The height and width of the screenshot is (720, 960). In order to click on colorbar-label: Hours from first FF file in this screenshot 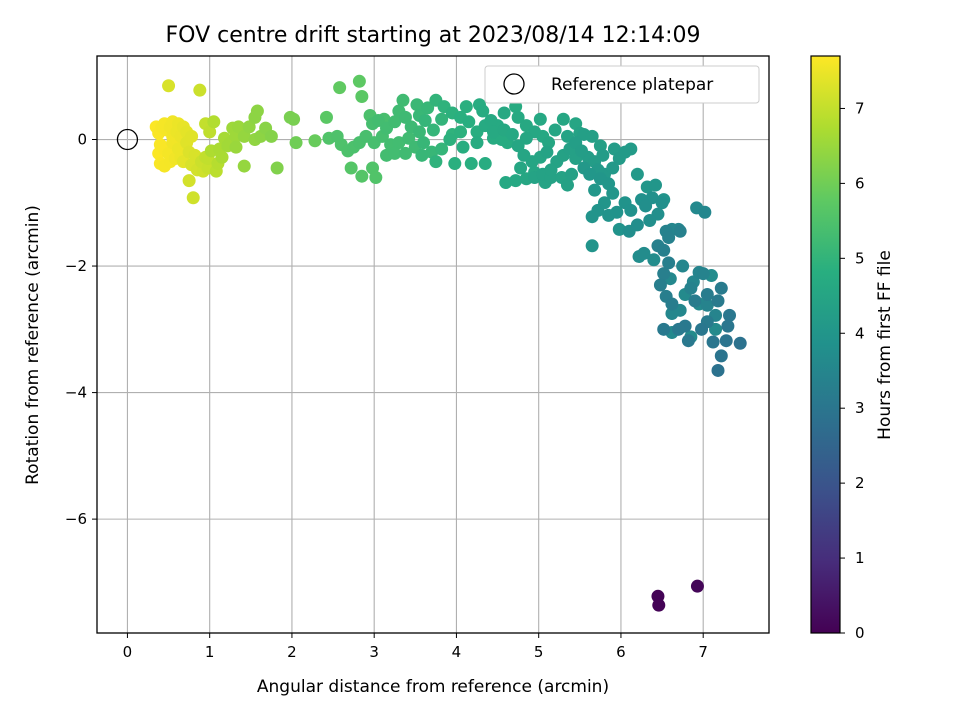, I will do `click(885, 345)`.